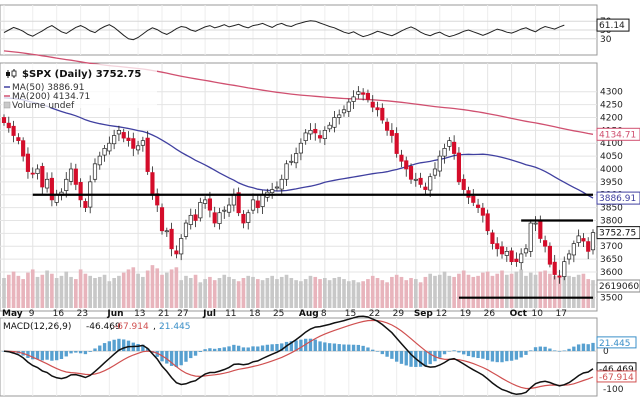  Describe the element at coordinates (611, 260) in the screenshot. I see `price-tick-label: 3650` at that location.